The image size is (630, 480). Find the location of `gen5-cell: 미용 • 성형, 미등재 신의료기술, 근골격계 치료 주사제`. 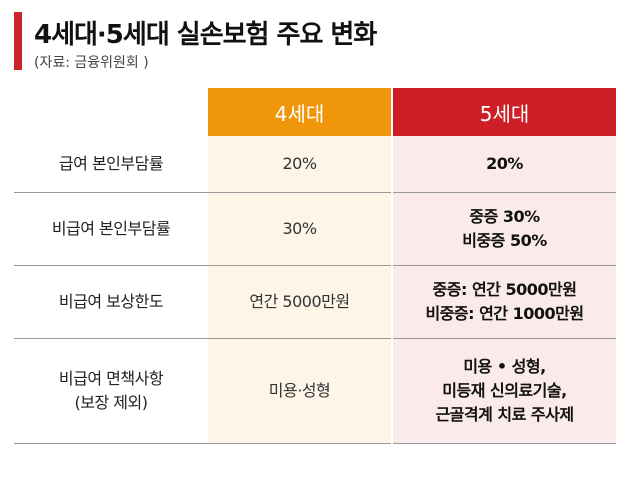

gen5-cell: 미용 • 성형, 미등재 신의료기술, 근골격계 치료 주사제 is located at coordinates (503, 391).